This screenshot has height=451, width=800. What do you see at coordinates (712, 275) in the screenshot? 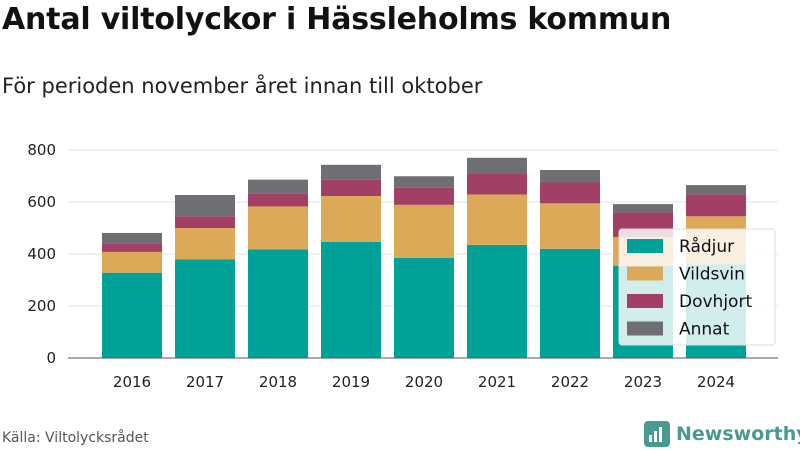
I see `legend-label: Vildsvin` at bounding box center [712, 275].